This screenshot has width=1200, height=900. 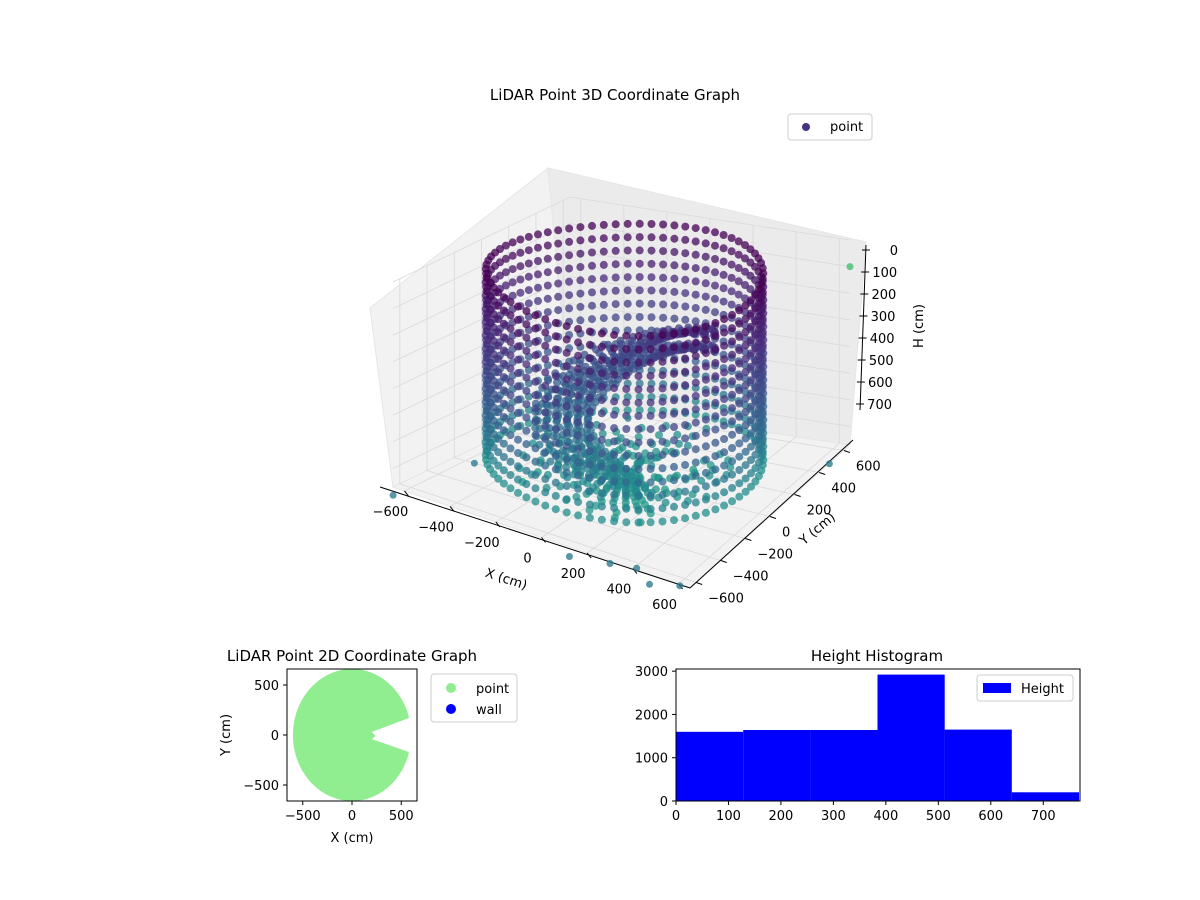 What do you see at coordinates (527, 559) in the screenshot?
I see `x-tick-label: 0` at bounding box center [527, 559].